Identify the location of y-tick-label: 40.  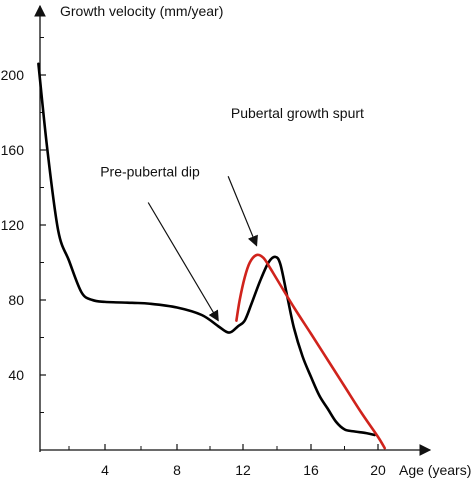
(16, 375).